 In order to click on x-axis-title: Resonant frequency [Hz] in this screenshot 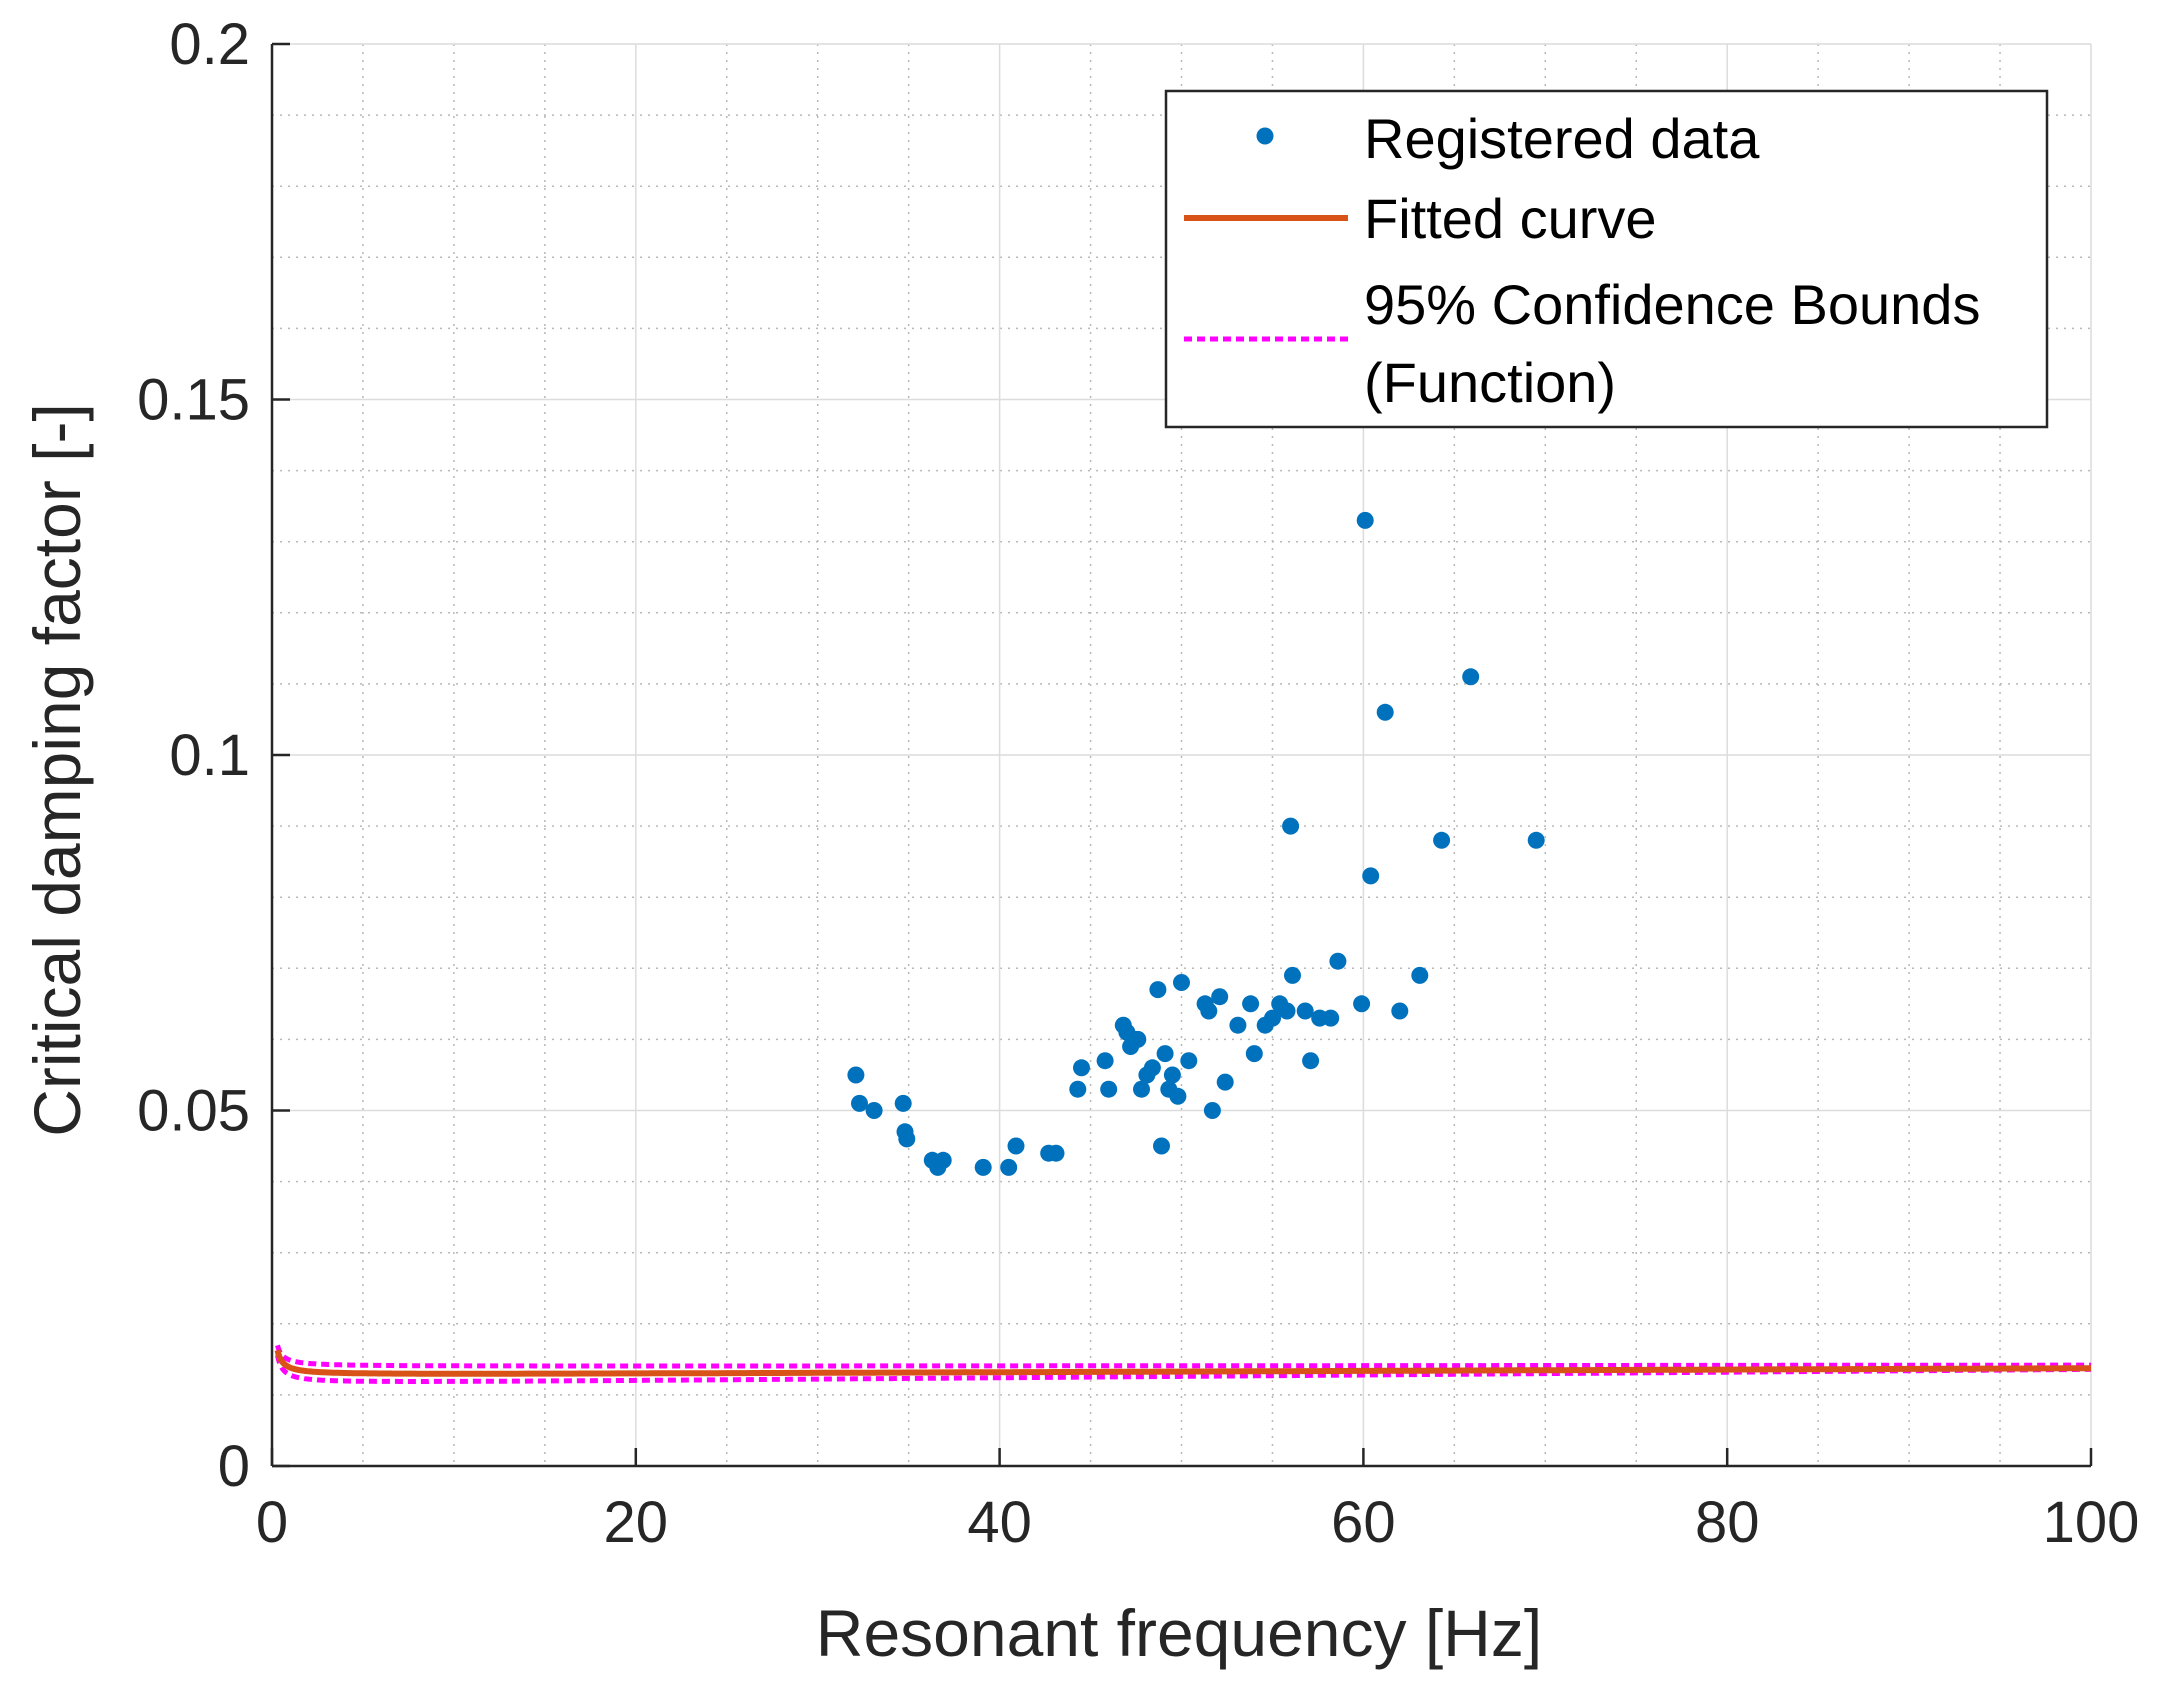, I will do `click(1179, 1633)`.